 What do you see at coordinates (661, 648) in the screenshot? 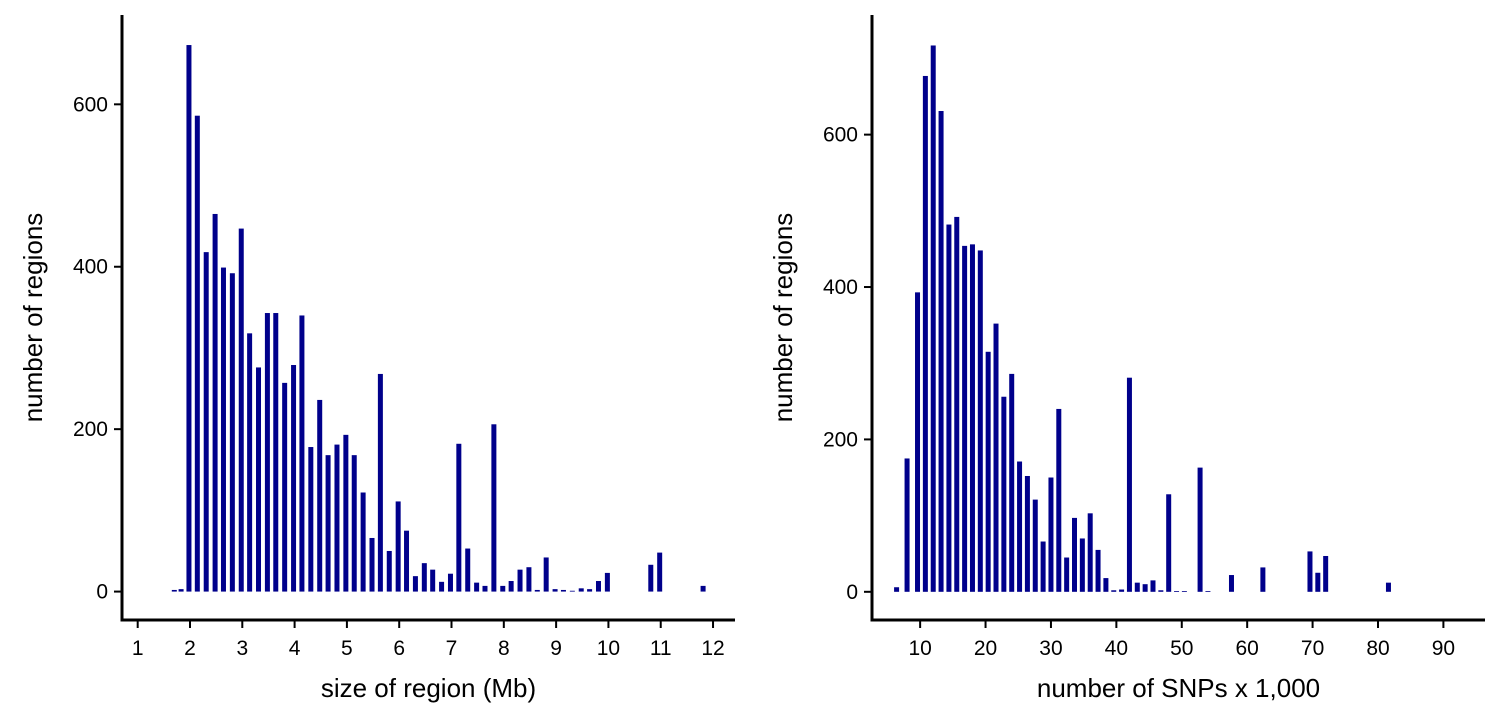
I see `x-tick-label: 11` at bounding box center [661, 648].